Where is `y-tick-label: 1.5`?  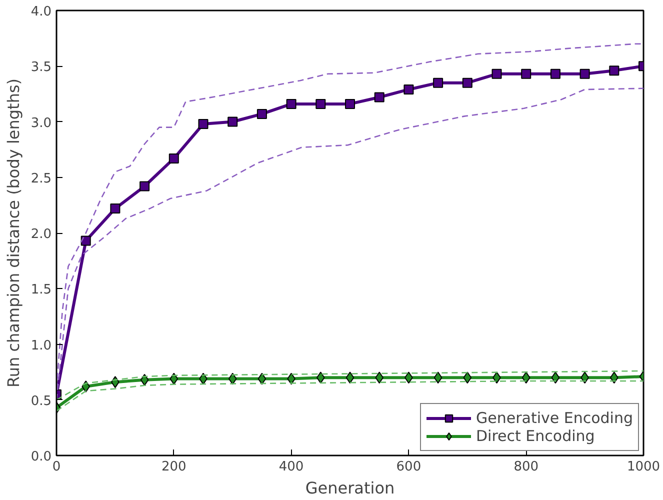
y-tick-label: 1.5 is located at coordinates (41, 290).